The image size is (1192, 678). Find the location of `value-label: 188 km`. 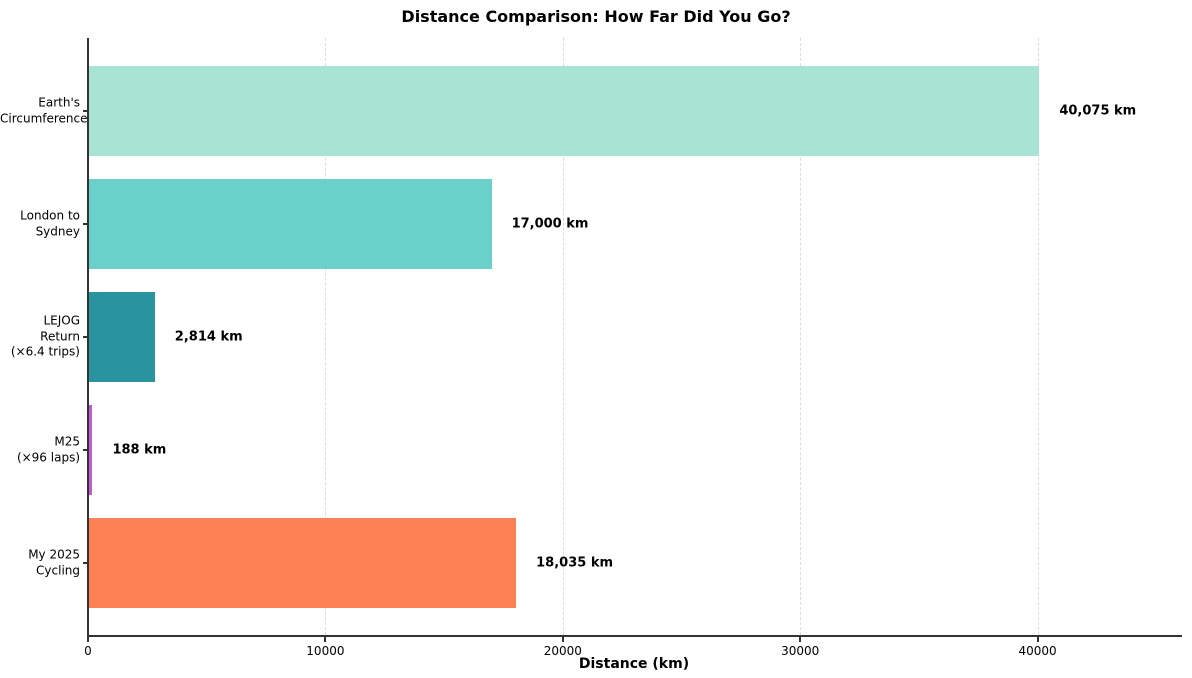

value-label: 188 km is located at coordinates (139, 450).